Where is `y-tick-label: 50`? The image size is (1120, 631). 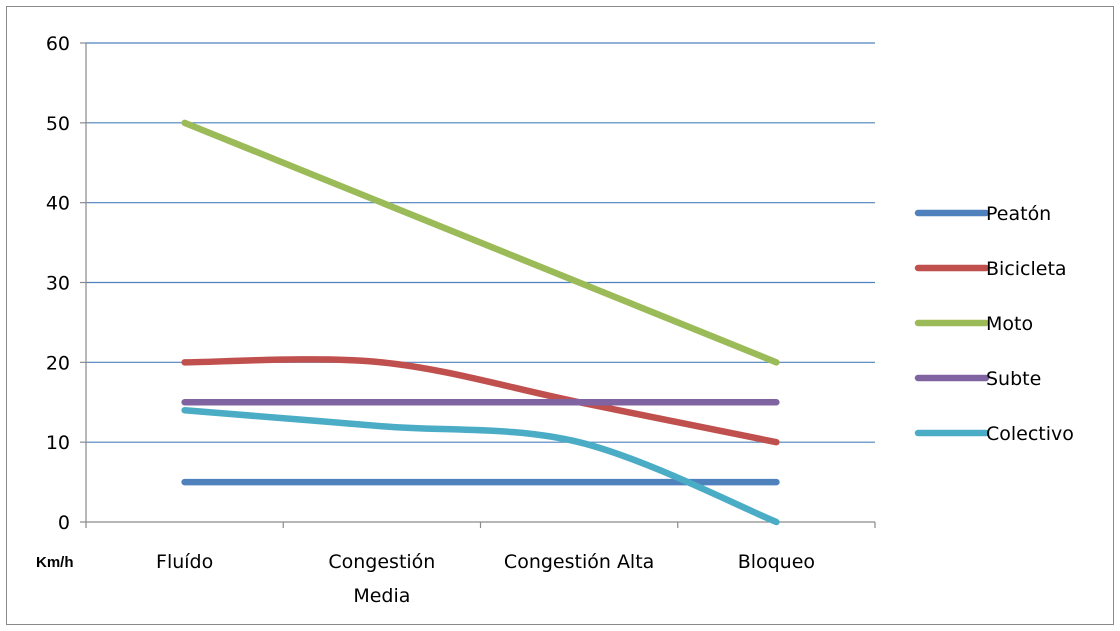 y-tick-label: 50 is located at coordinates (58, 124).